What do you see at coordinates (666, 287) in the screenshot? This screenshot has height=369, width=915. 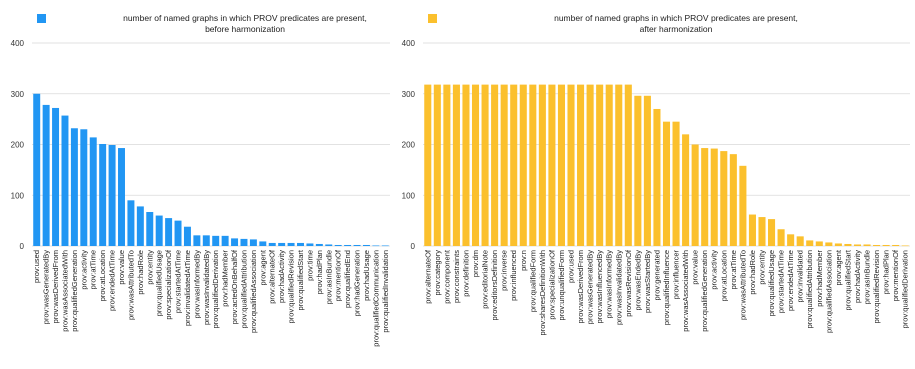 I see `x-tick-label: prov:qualifiedInfluence` at bounding box center [666, 287].